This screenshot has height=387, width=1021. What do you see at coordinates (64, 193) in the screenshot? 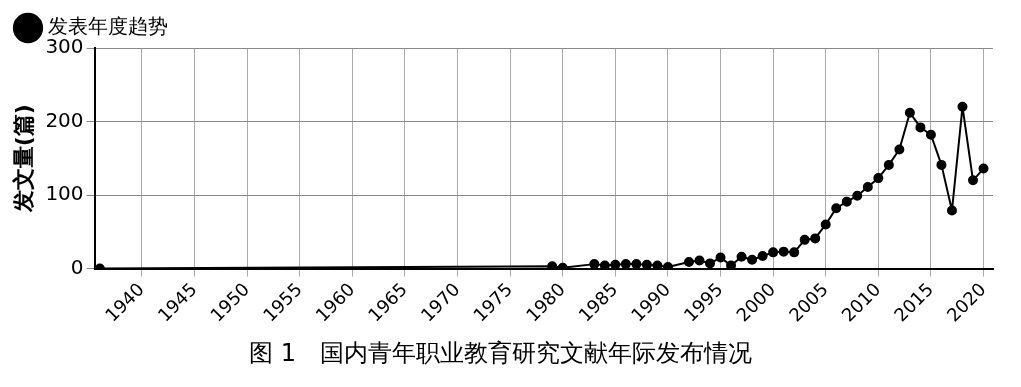
I see `y-tick-label: 100` at bounding box center [64, 193].